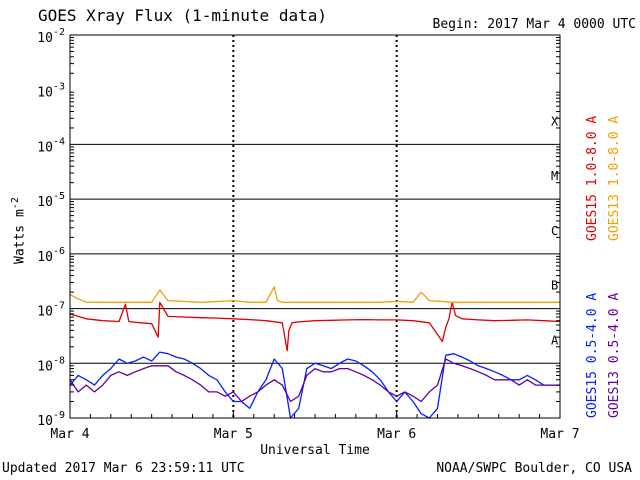 This screenshot has height=480, width=640. Describe the element at coordinates (51, 200) in the screenshot. I see `y-tick-label: 10⁻⁵` at that location.